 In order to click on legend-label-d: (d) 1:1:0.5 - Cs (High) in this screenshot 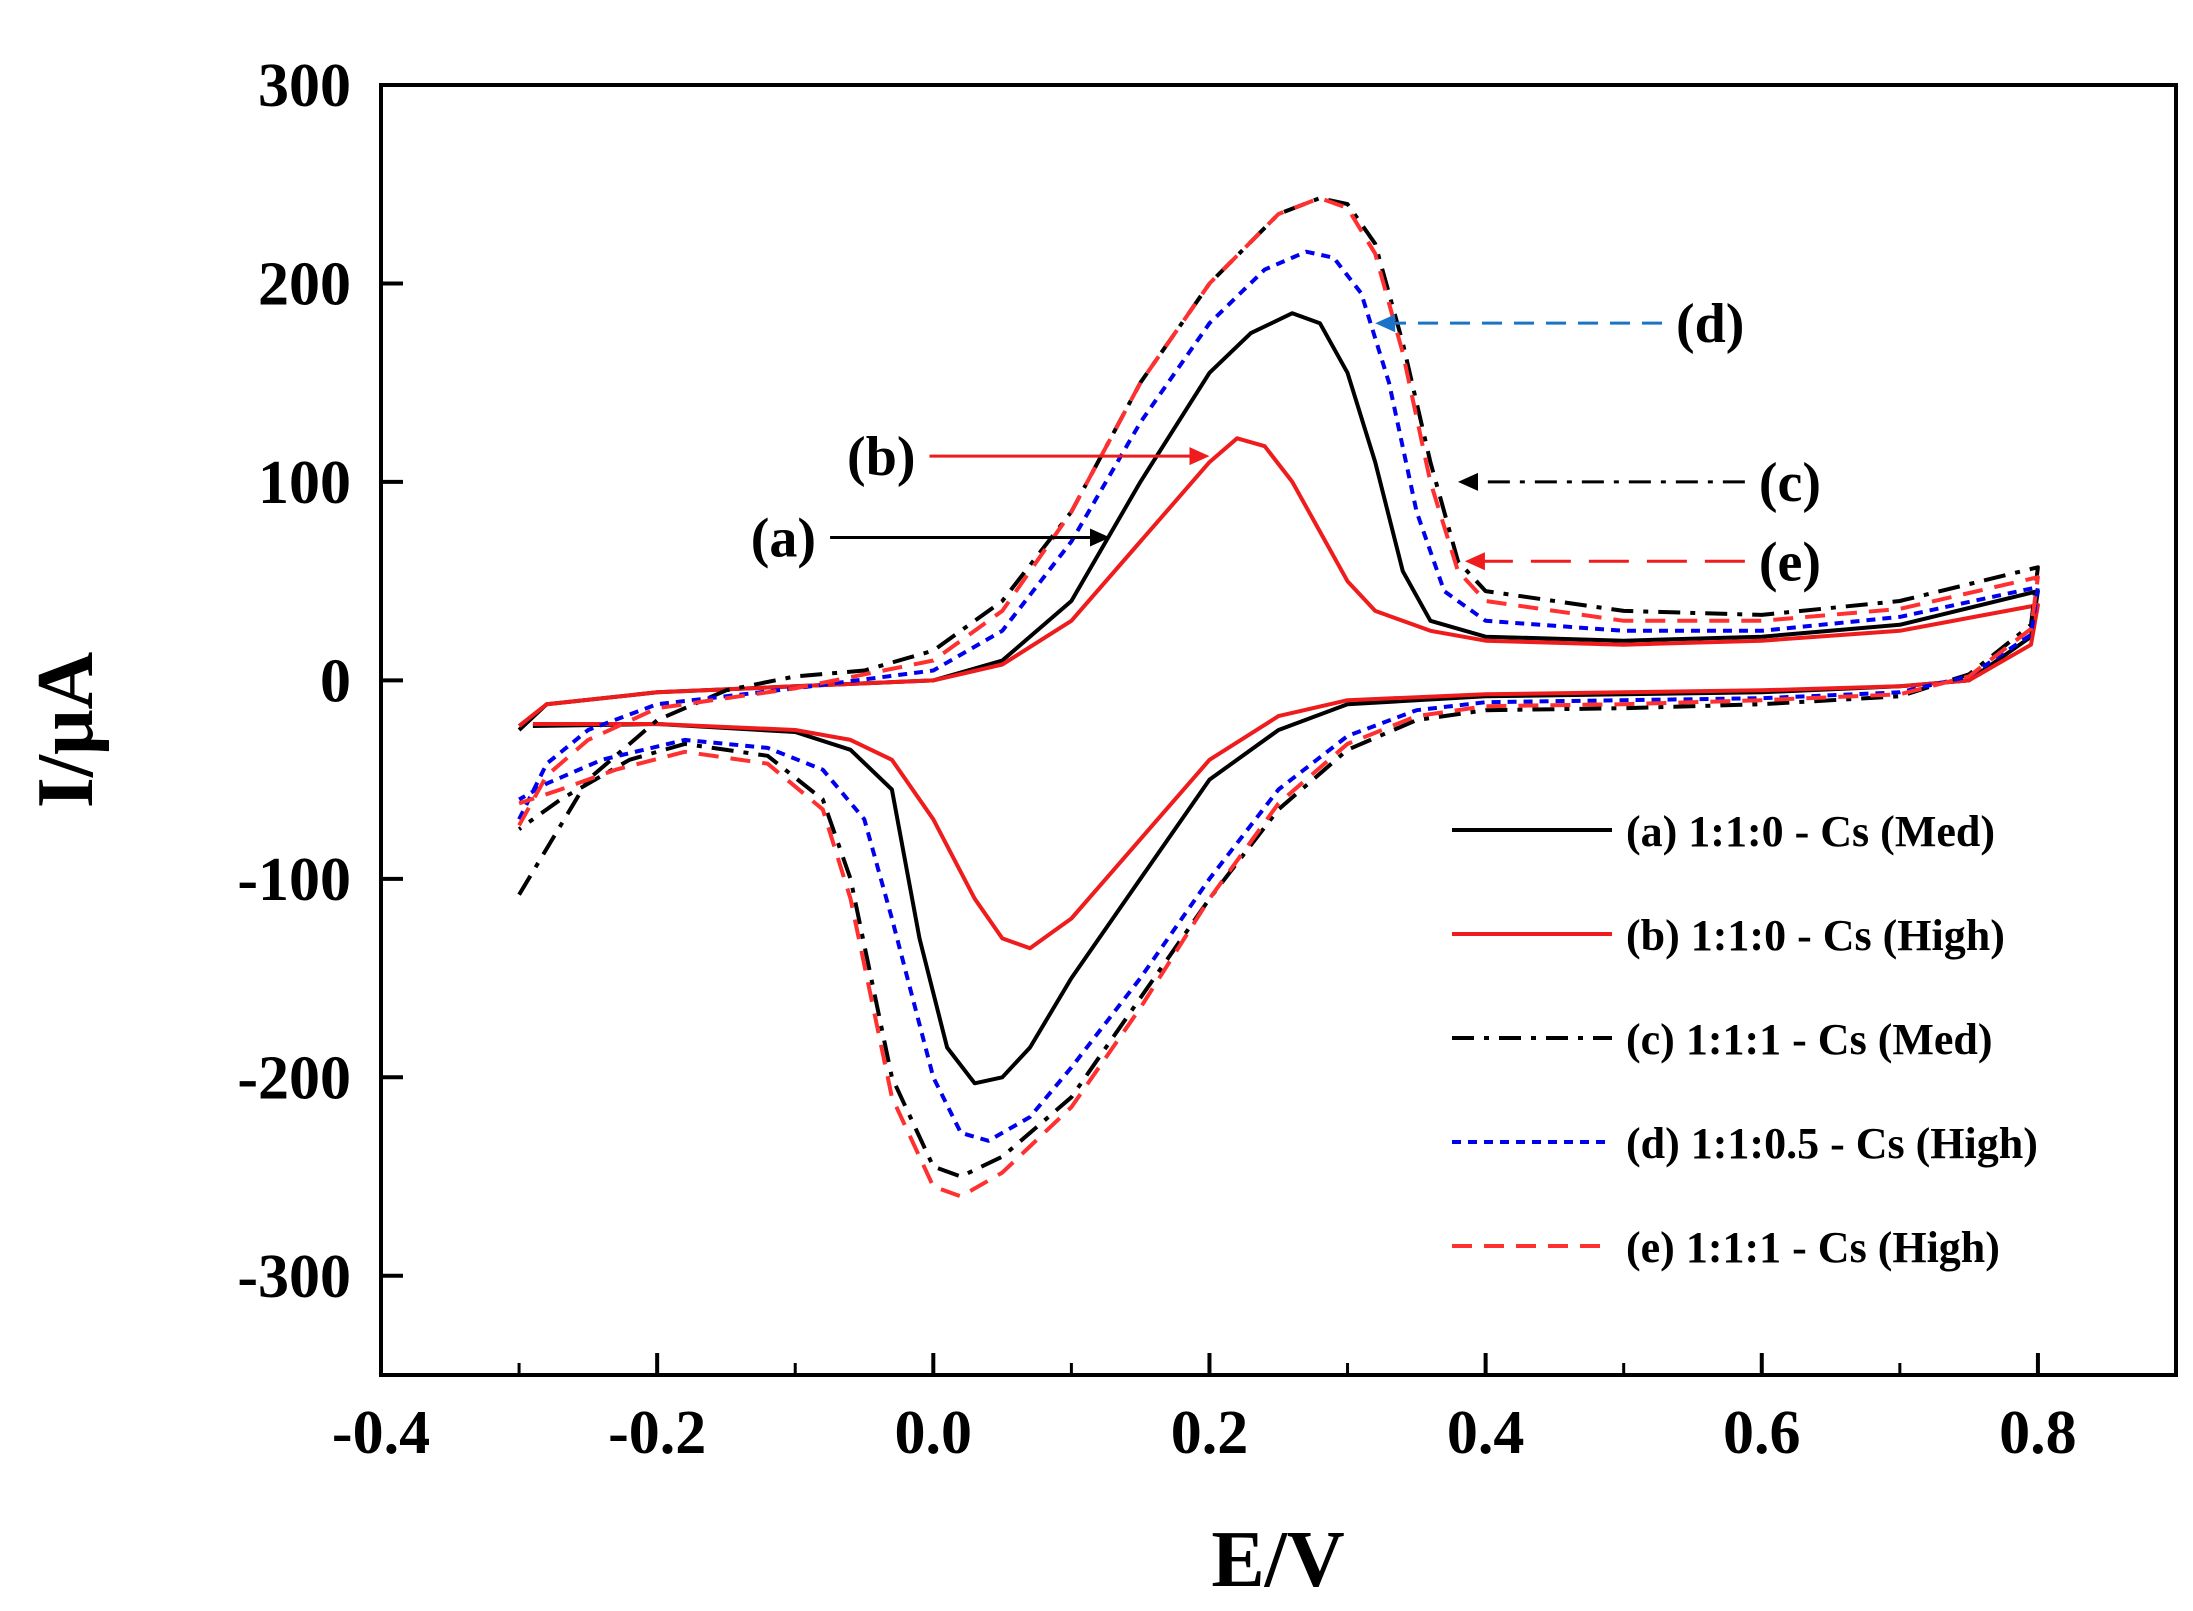, I will do `click(1832, 1143)`.